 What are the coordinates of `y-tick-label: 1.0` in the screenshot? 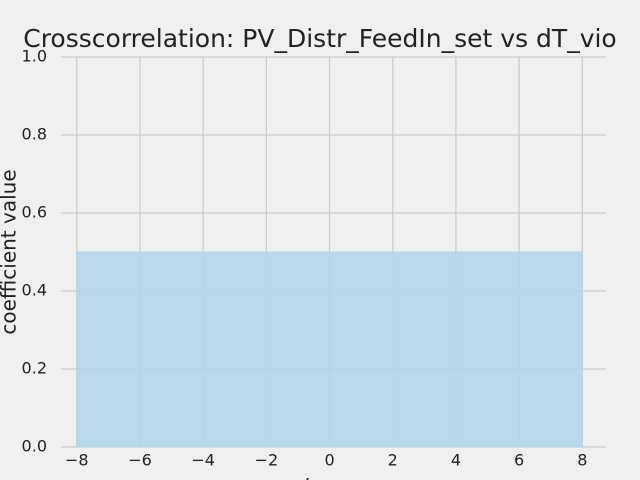 It's located at (34, 56).